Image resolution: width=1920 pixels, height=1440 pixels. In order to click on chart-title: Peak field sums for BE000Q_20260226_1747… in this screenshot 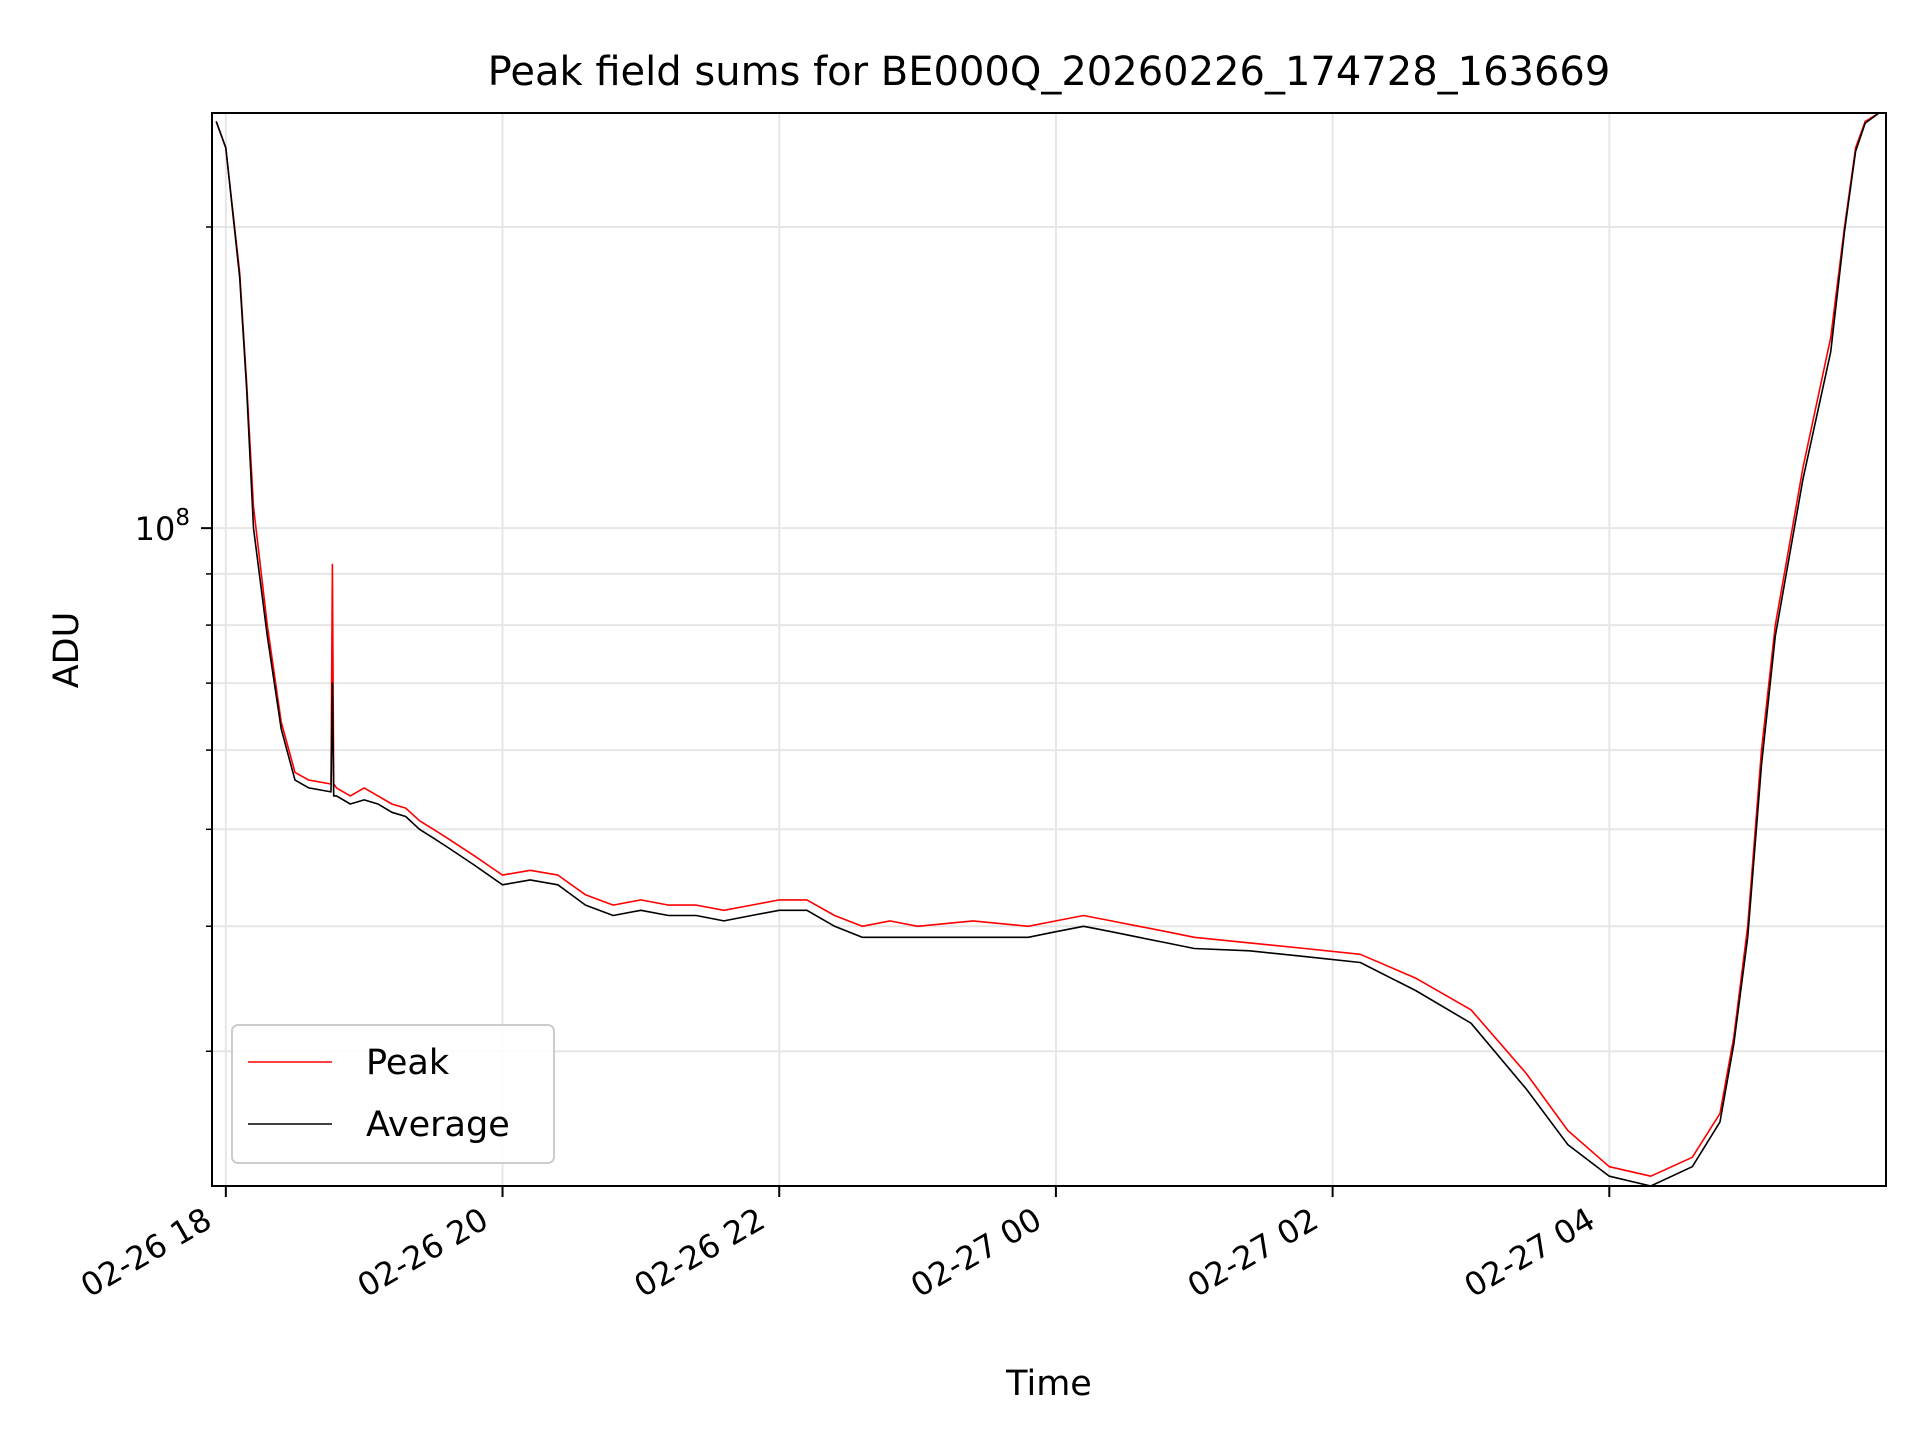, I will do `click(1049, 72)`.